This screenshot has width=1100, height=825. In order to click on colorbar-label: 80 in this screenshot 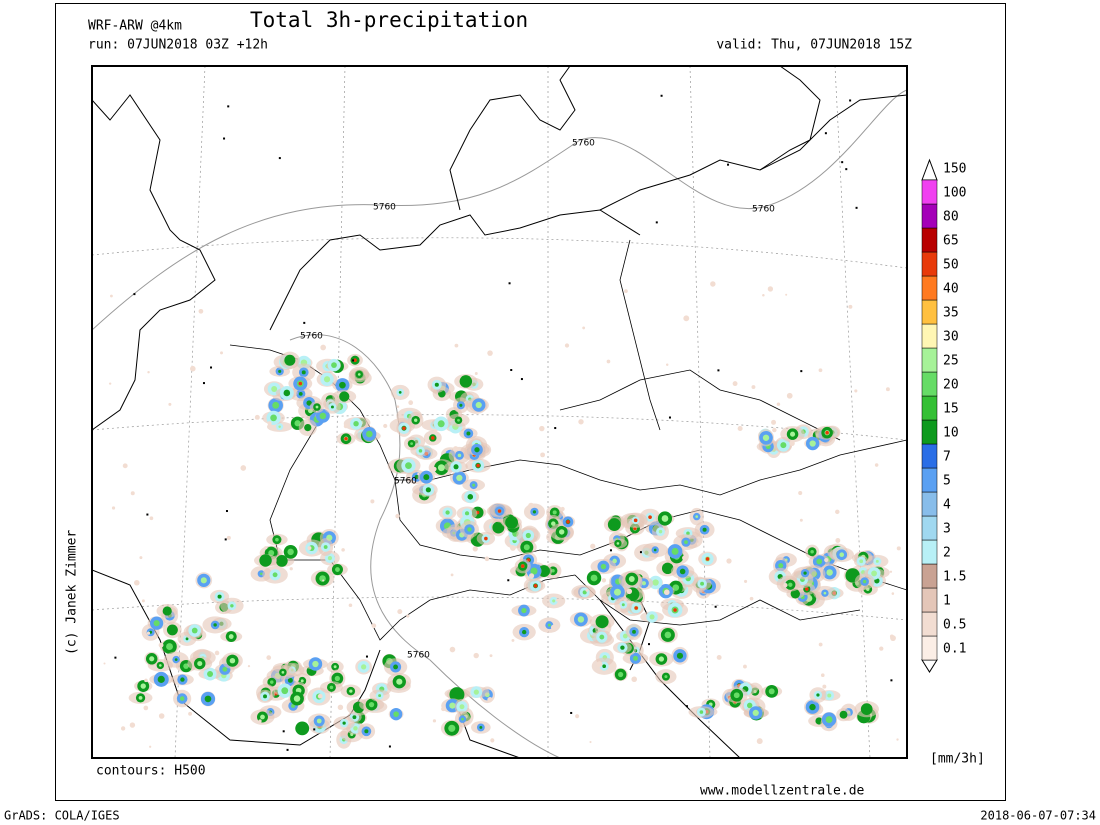, I will do `click(951, 217)`.